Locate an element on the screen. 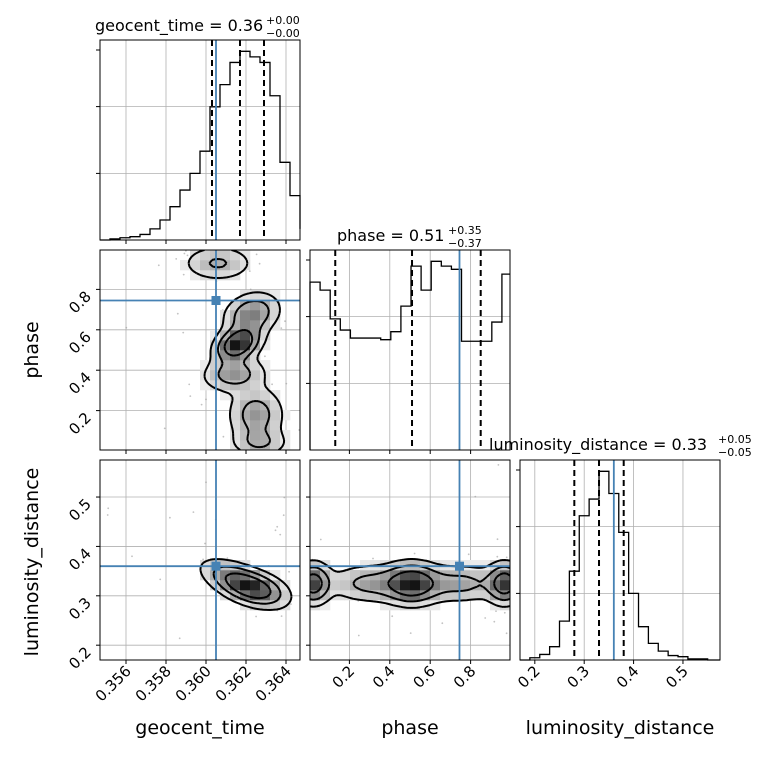 This screenshot has height=760, width=760. marginal-luminosity-distance is located at coordinates (618, 560).